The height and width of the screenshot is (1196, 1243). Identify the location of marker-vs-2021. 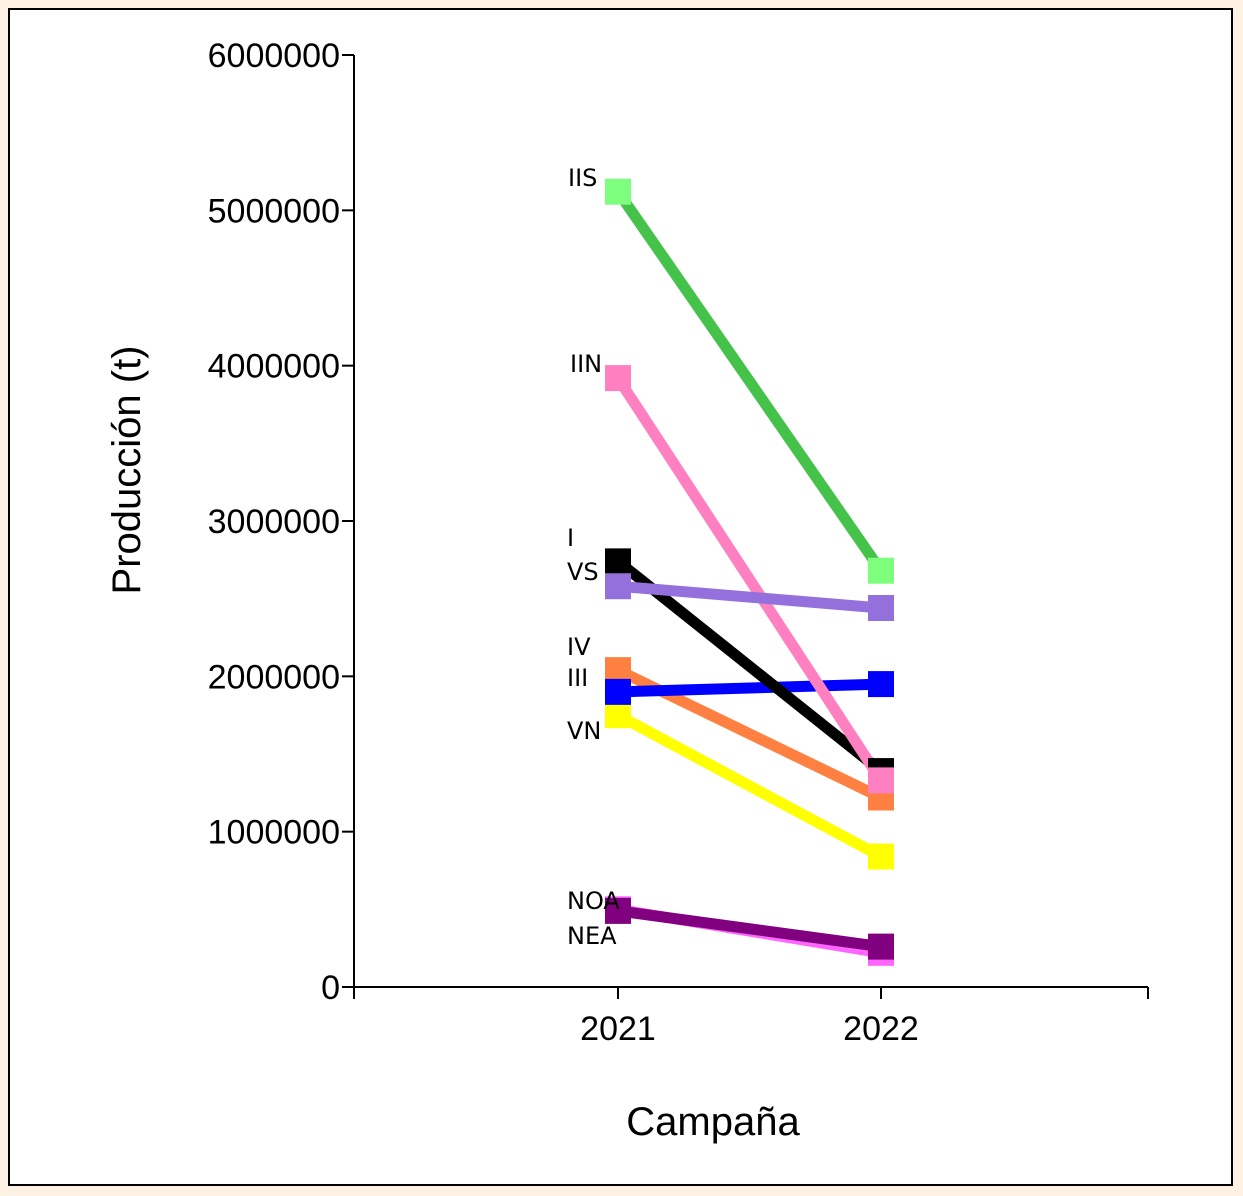
(618, 586).